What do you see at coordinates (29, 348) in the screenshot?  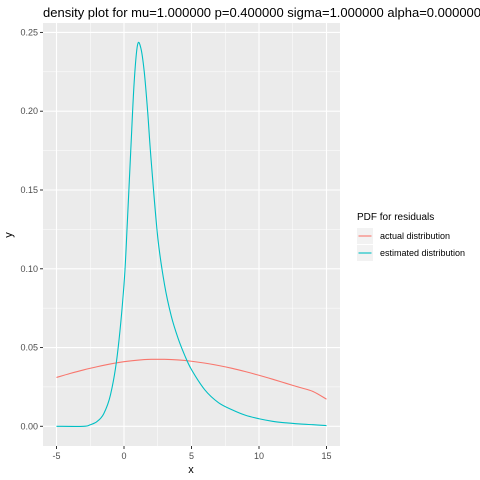 I see `y-tick-label: 0.05` at bounding box center [29, 348].